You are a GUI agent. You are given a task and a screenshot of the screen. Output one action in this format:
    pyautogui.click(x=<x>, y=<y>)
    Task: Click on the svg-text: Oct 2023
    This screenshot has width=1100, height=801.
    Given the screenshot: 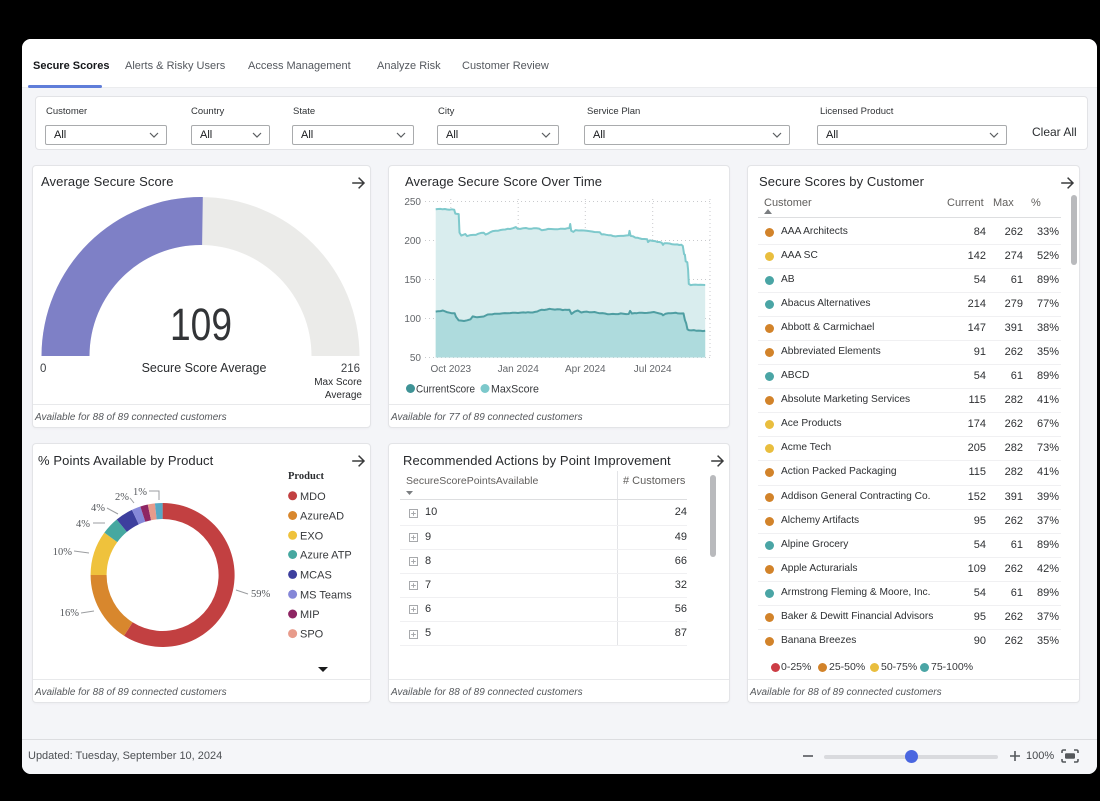 What is the action you would take?
    pyautogui.click(x=451, y=369)
    